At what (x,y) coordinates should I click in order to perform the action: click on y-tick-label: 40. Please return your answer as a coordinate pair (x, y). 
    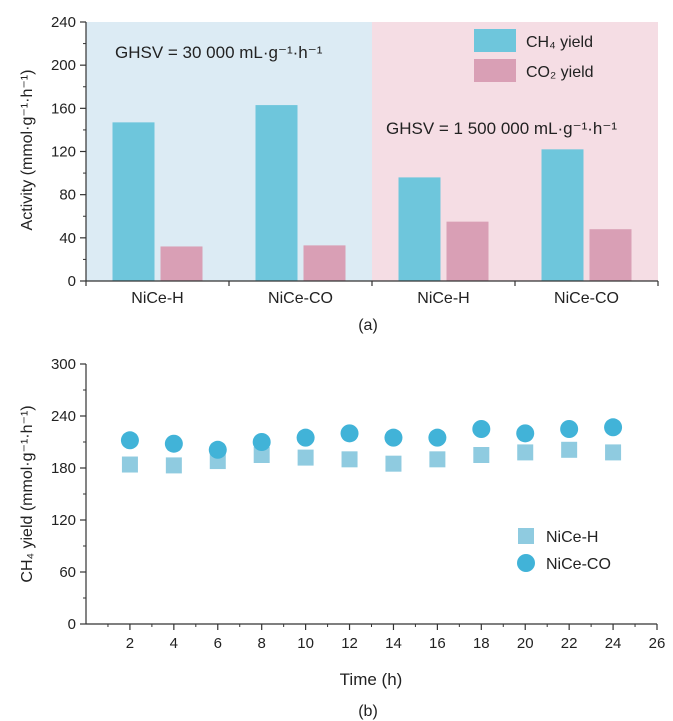
    Looking at the image, I should click on (67, 238).